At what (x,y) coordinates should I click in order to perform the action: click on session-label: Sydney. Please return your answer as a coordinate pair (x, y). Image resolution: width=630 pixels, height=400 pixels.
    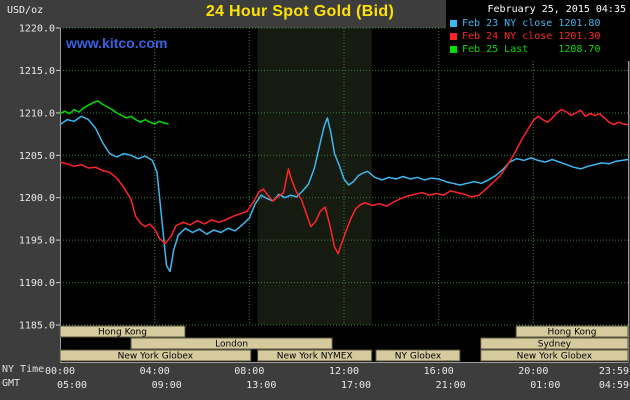
    Looking at the image, I should click on (555, 345).